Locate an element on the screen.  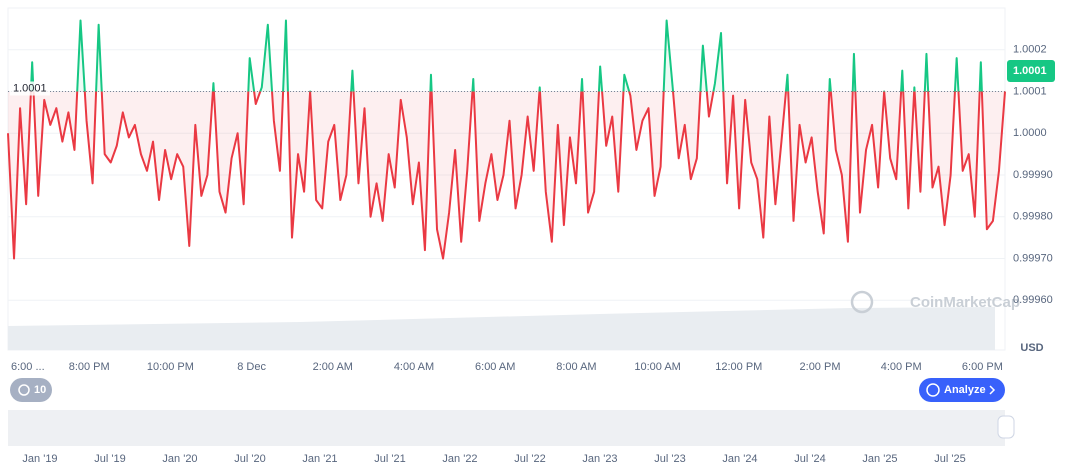
y-tick-label: 1.0002 is located at coordinates (1030, 50).